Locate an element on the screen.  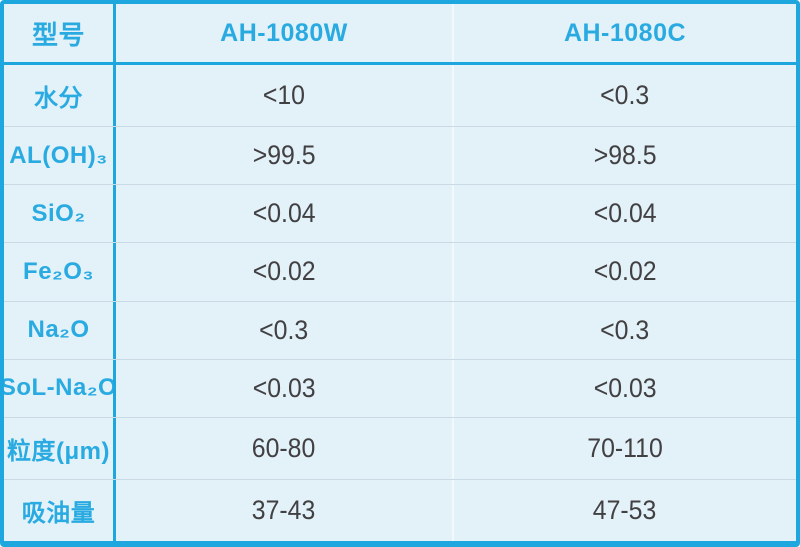
table-row-particle-size: 粒度(μm) 60-80 70-110 is located at coordinates (400, 447).